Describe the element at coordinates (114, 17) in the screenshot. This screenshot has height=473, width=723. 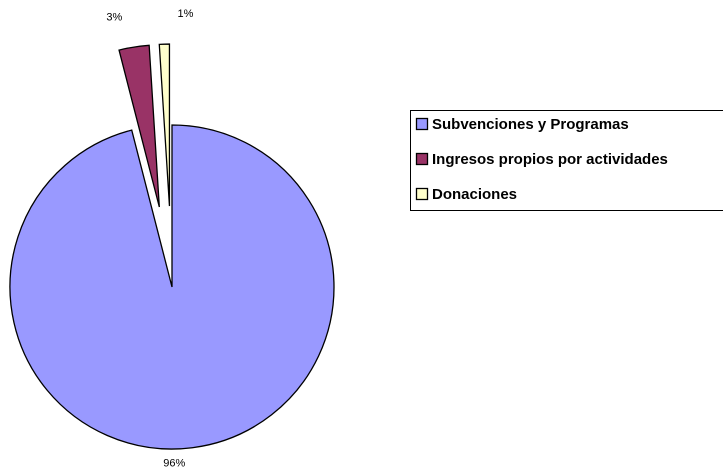
I see `slice-label: 3%` at that location.